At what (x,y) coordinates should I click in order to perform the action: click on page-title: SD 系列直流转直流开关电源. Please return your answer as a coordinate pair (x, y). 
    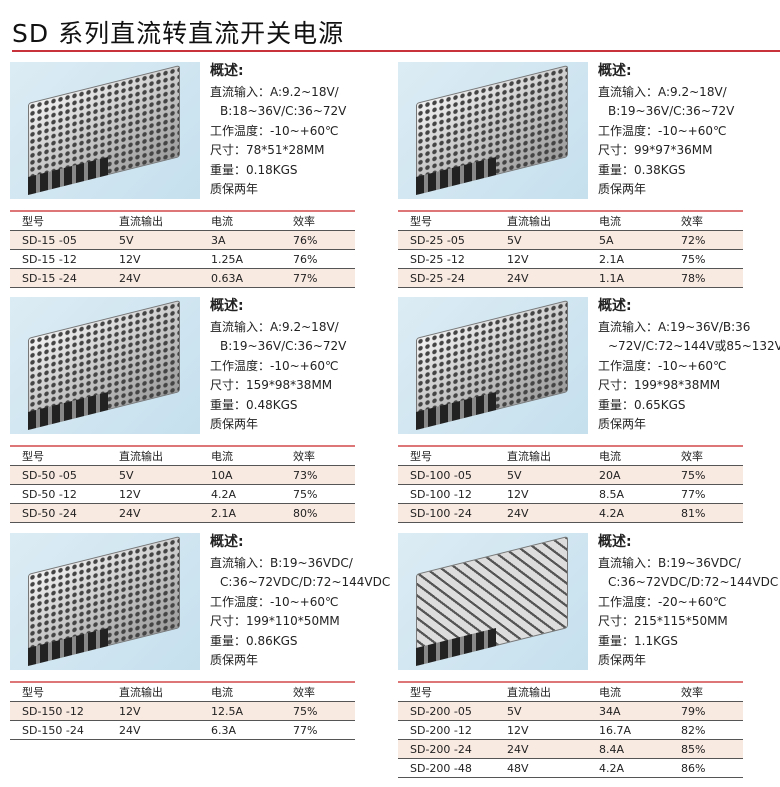
    Looking at the image, I should click on (178, 33).